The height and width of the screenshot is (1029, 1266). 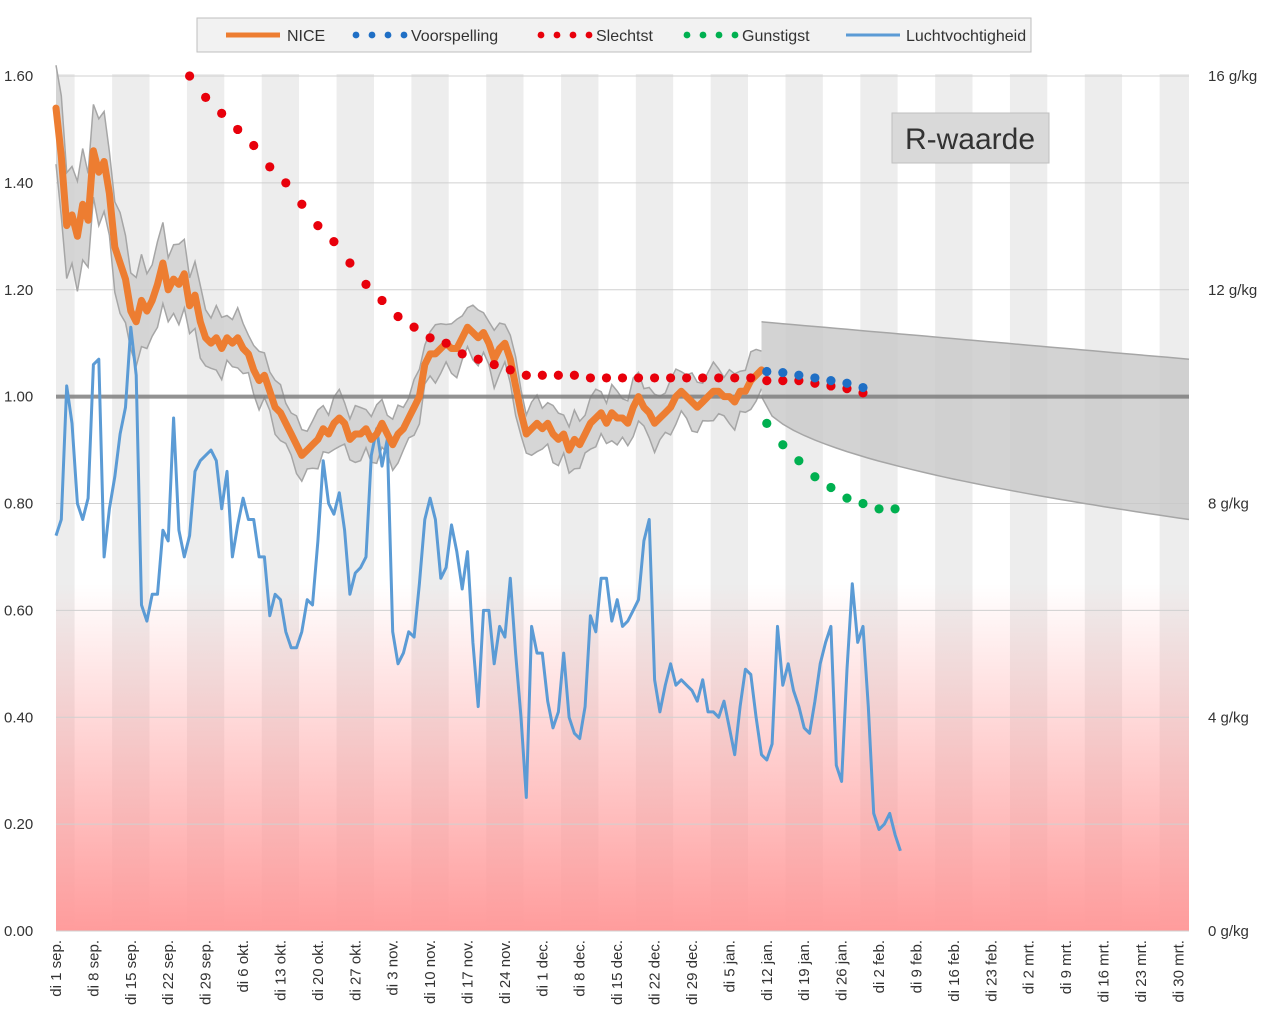 What do you see at coordinates (879, 966) in the screenshot?
I see `x-tick-label: di 2 feb.` at bounding box center [879, 966].